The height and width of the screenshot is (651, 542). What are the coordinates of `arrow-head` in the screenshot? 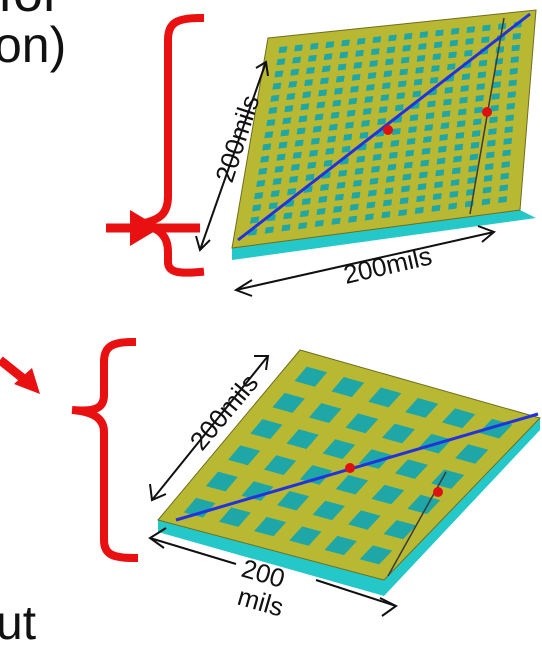 It's located at (27, 381).